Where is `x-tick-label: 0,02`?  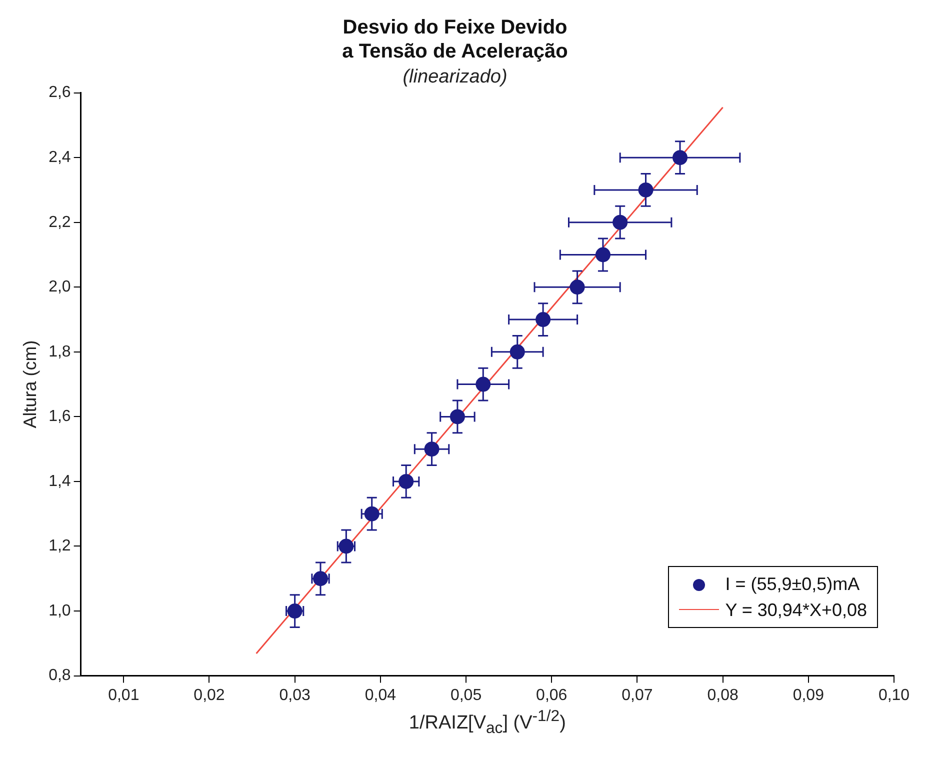
x-tick-label: 0,02 is located at coordinates (209, 695).